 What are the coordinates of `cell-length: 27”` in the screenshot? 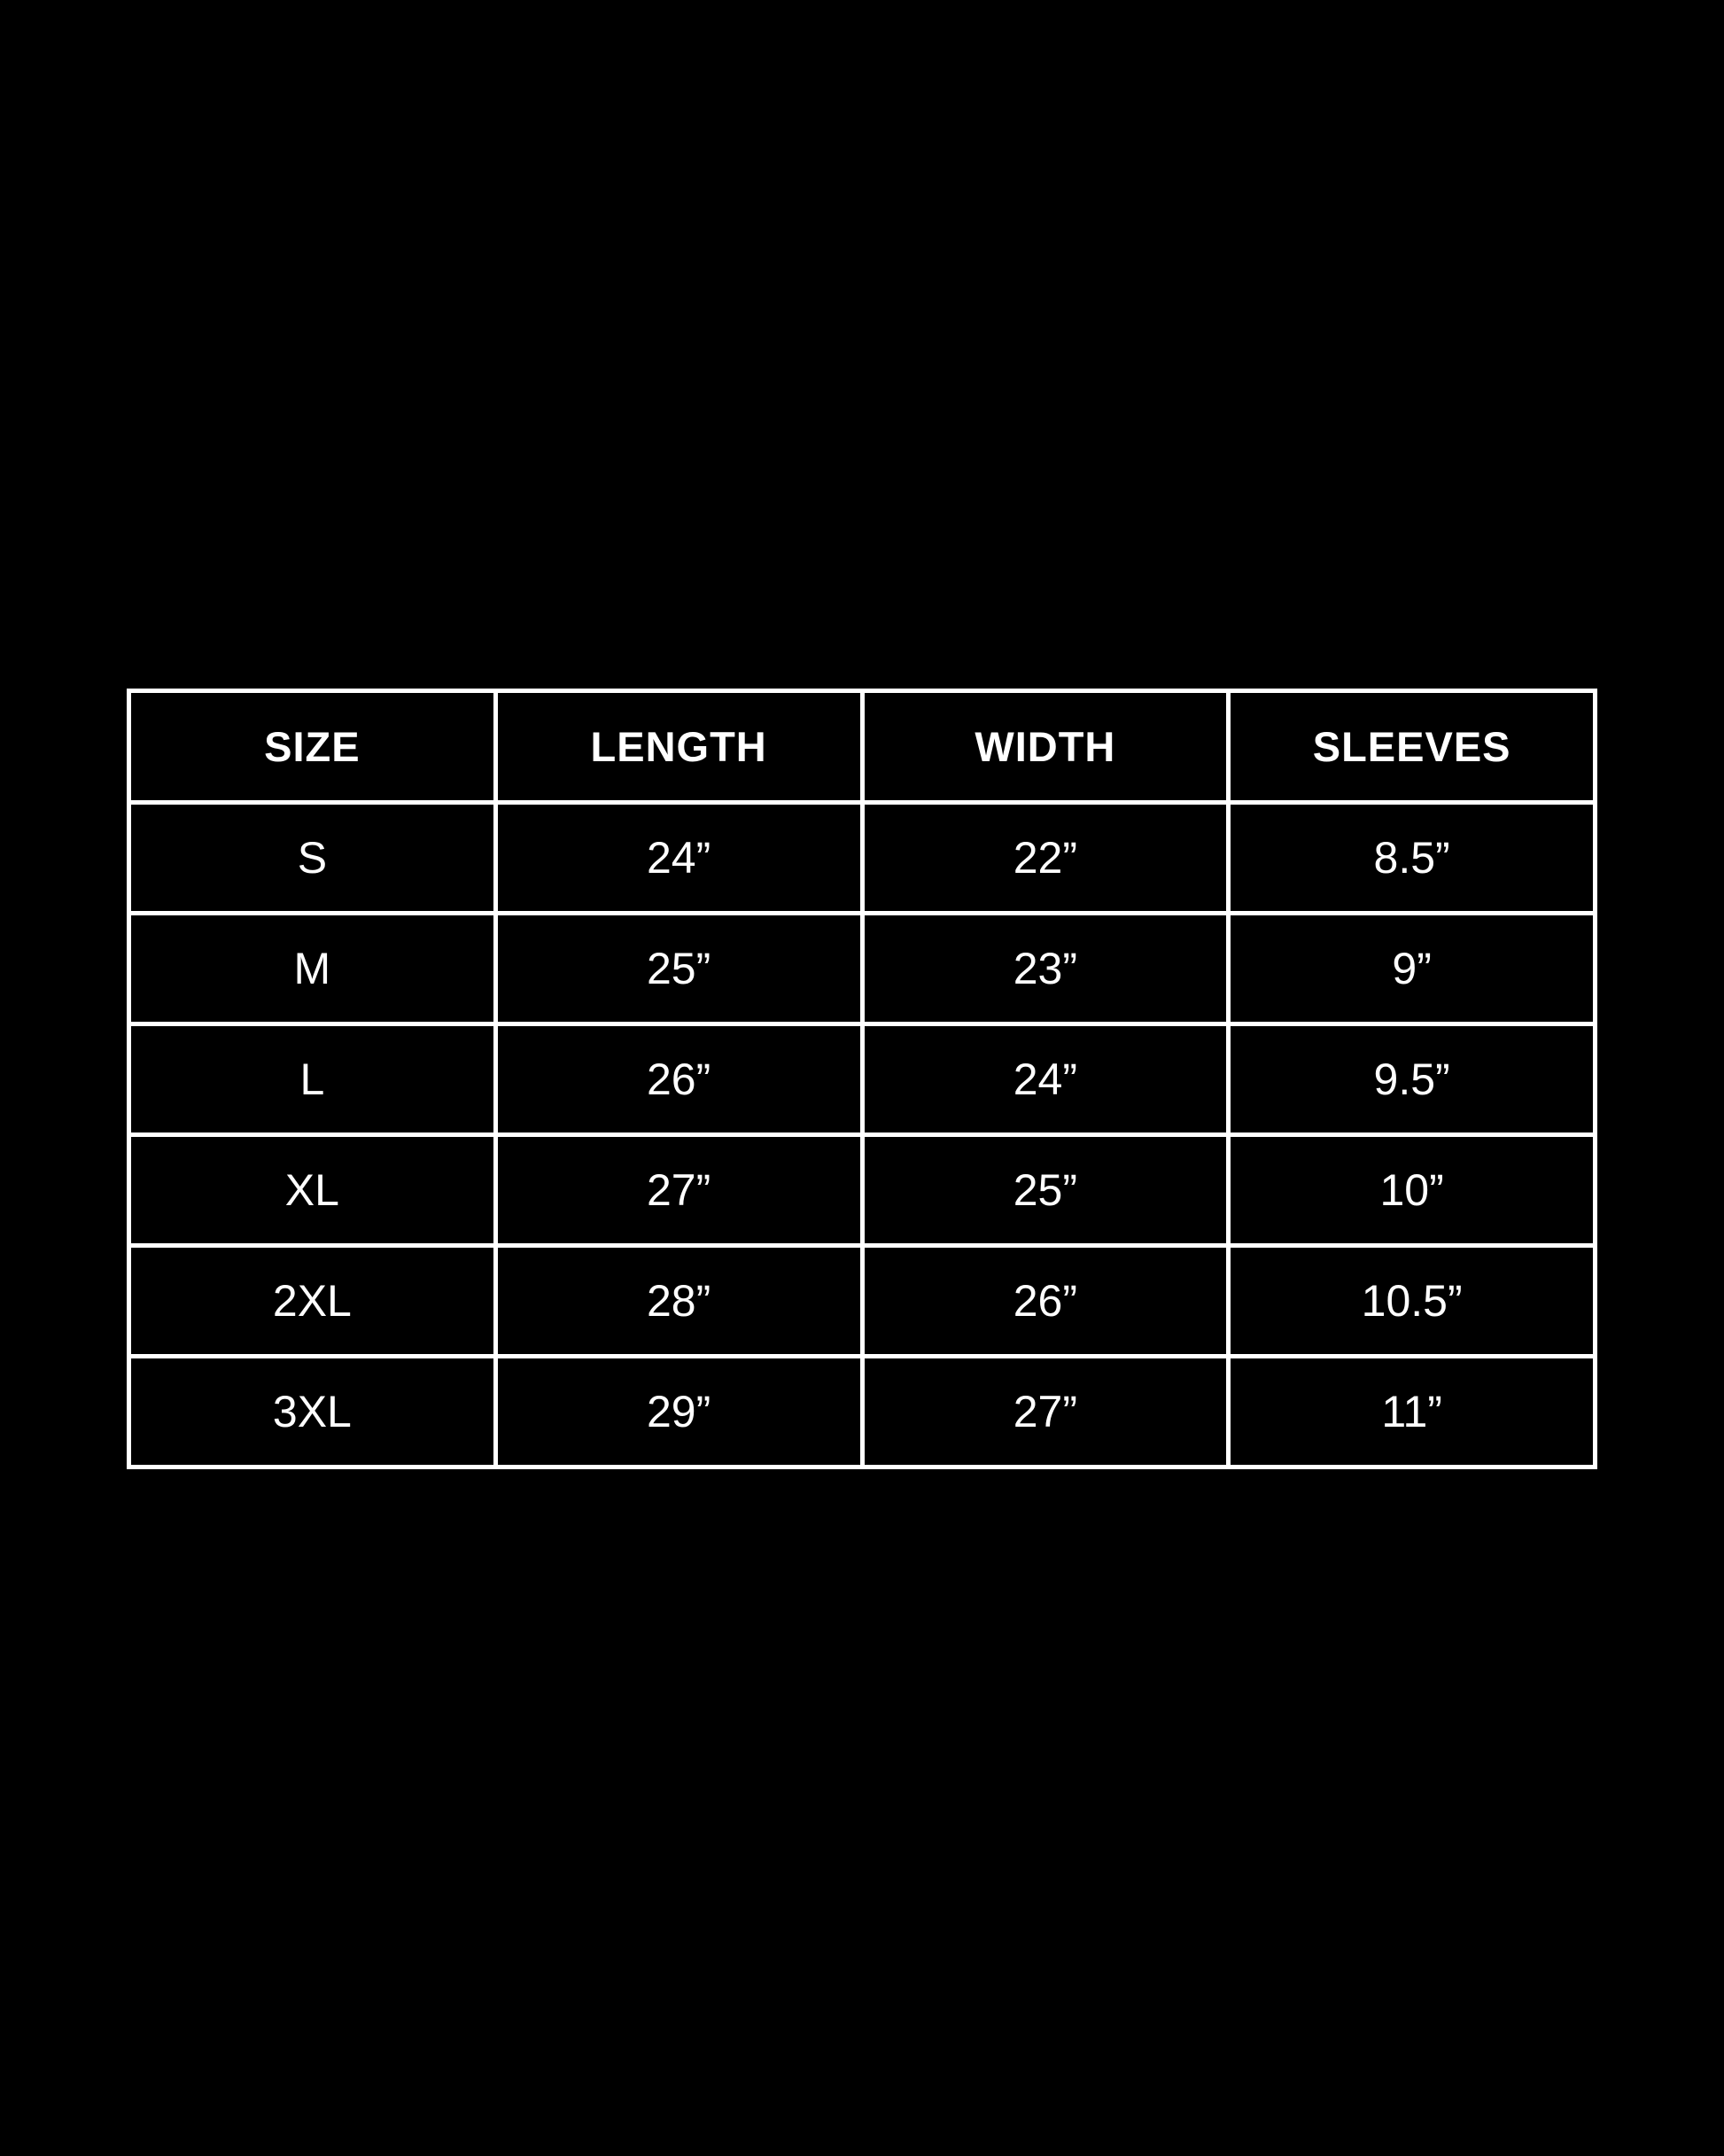 It's located at (679, 1190).